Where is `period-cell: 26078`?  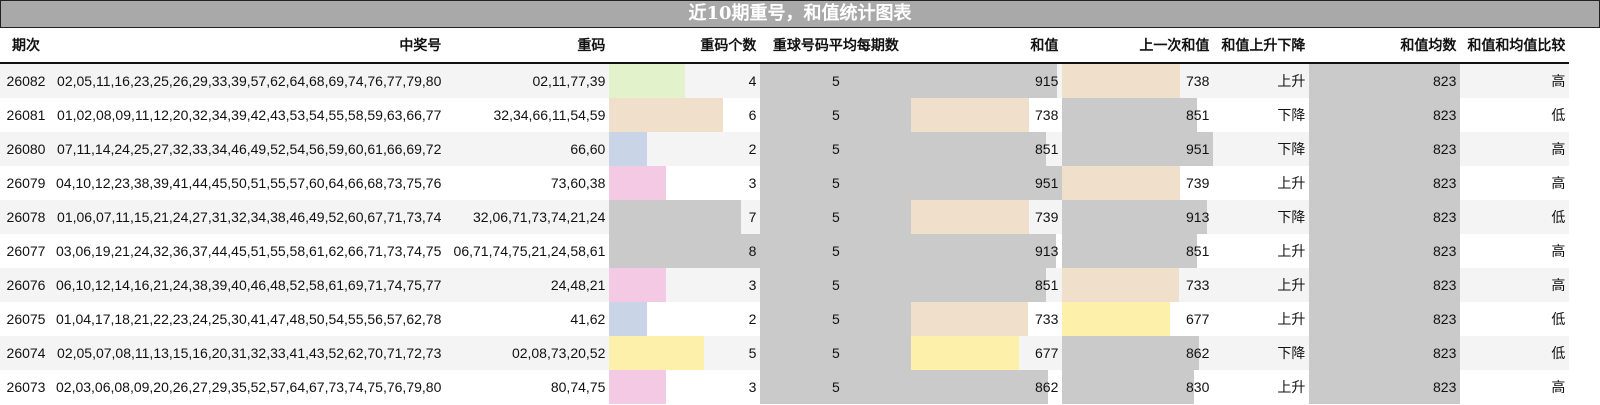 period-cell: 26078 is located at coordinates (26, 217).